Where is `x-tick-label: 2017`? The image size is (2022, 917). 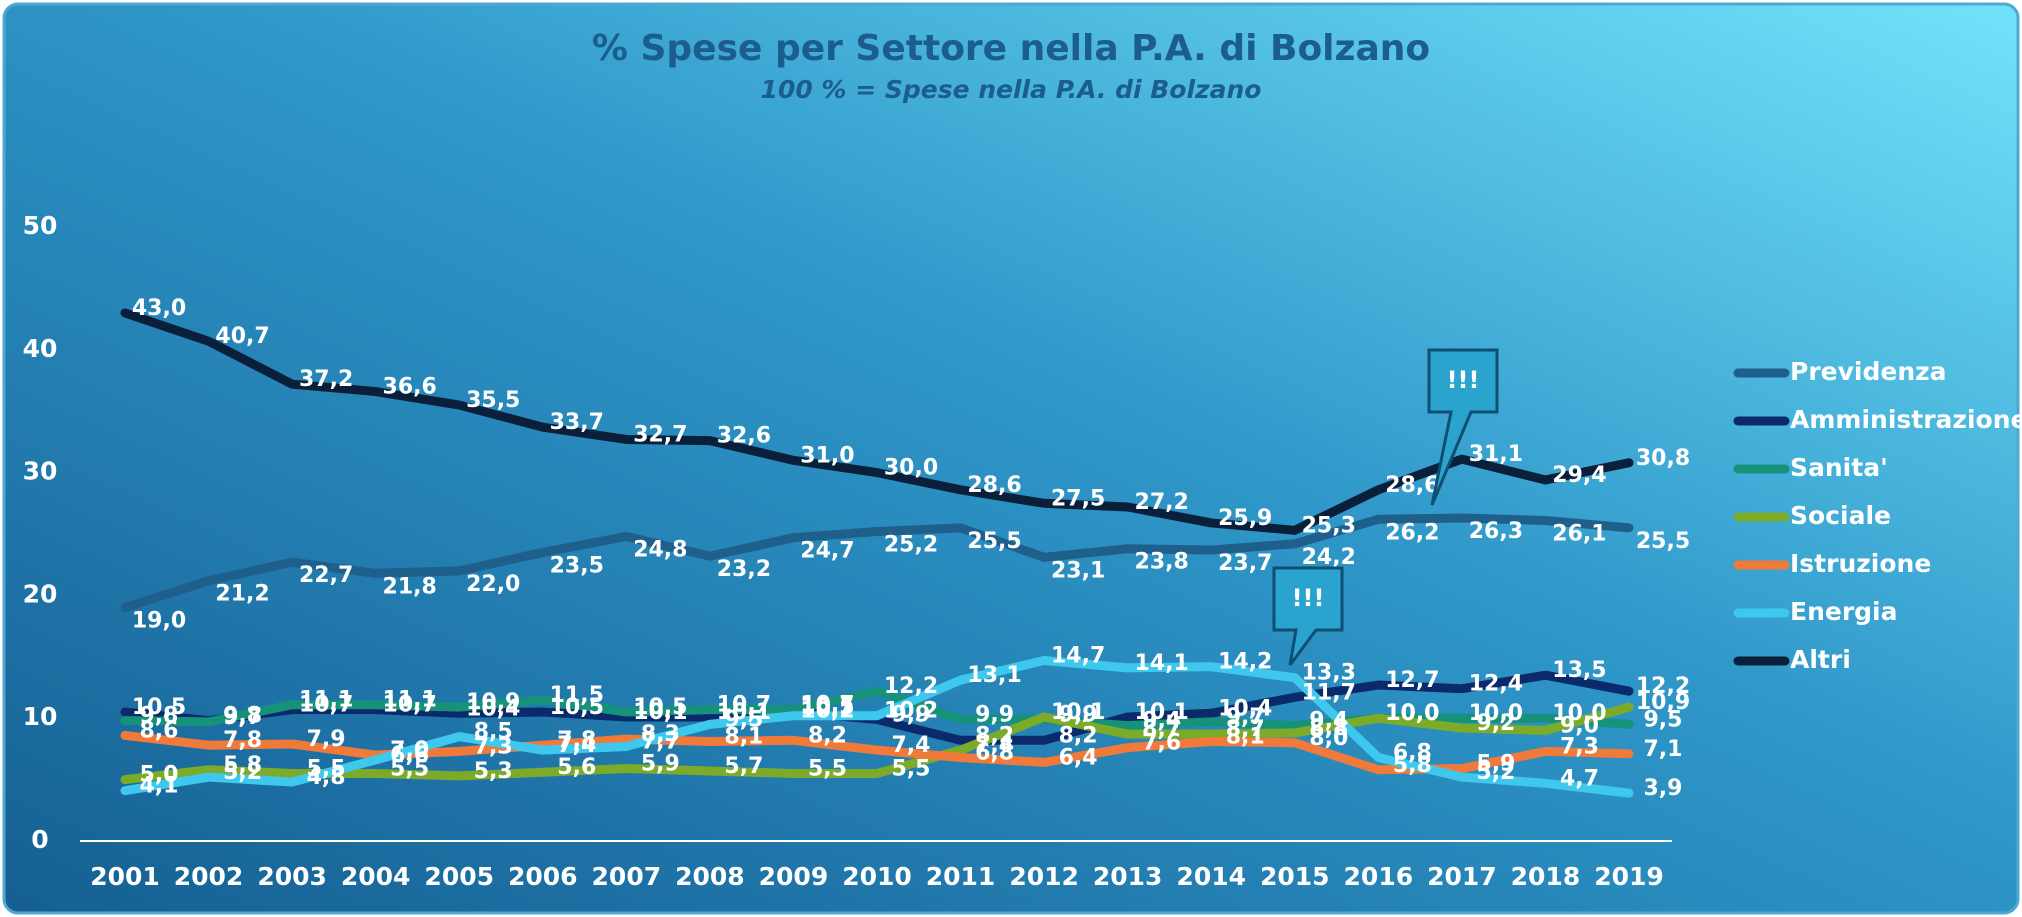
x-tick-label: 2017 is located at coordinates (1462, 876).